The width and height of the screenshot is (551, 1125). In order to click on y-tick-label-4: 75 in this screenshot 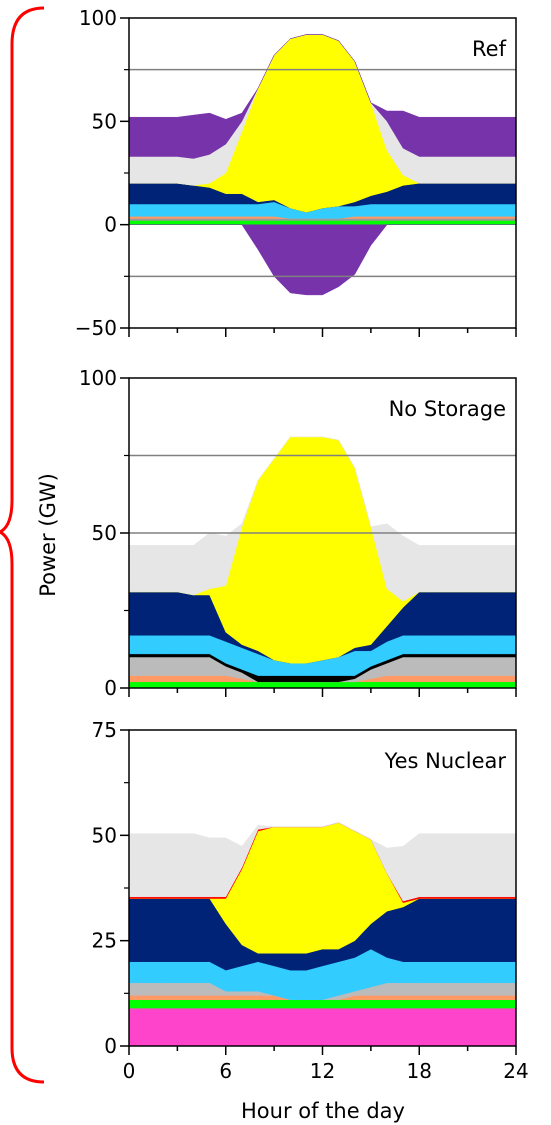, I will do `click(104, 730)`.